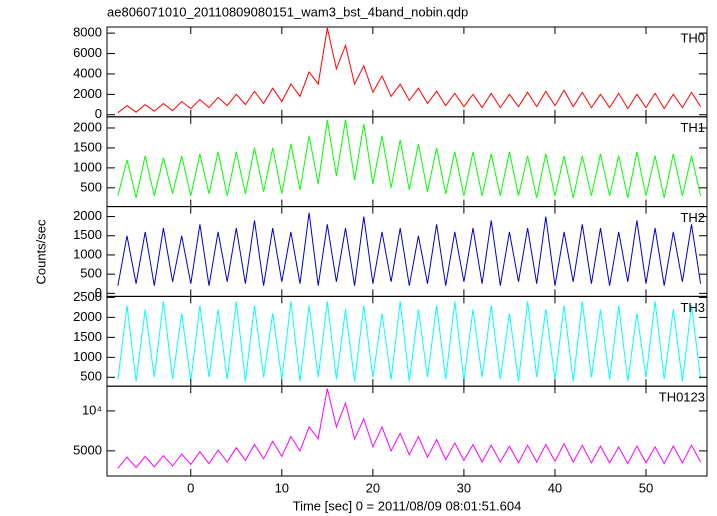 This screenshot has width=717, height=516. What do you see at coordinates (87, 449) in the screenshot?
I see `y-tick-label: 5000` at bounding box center [87, 449].